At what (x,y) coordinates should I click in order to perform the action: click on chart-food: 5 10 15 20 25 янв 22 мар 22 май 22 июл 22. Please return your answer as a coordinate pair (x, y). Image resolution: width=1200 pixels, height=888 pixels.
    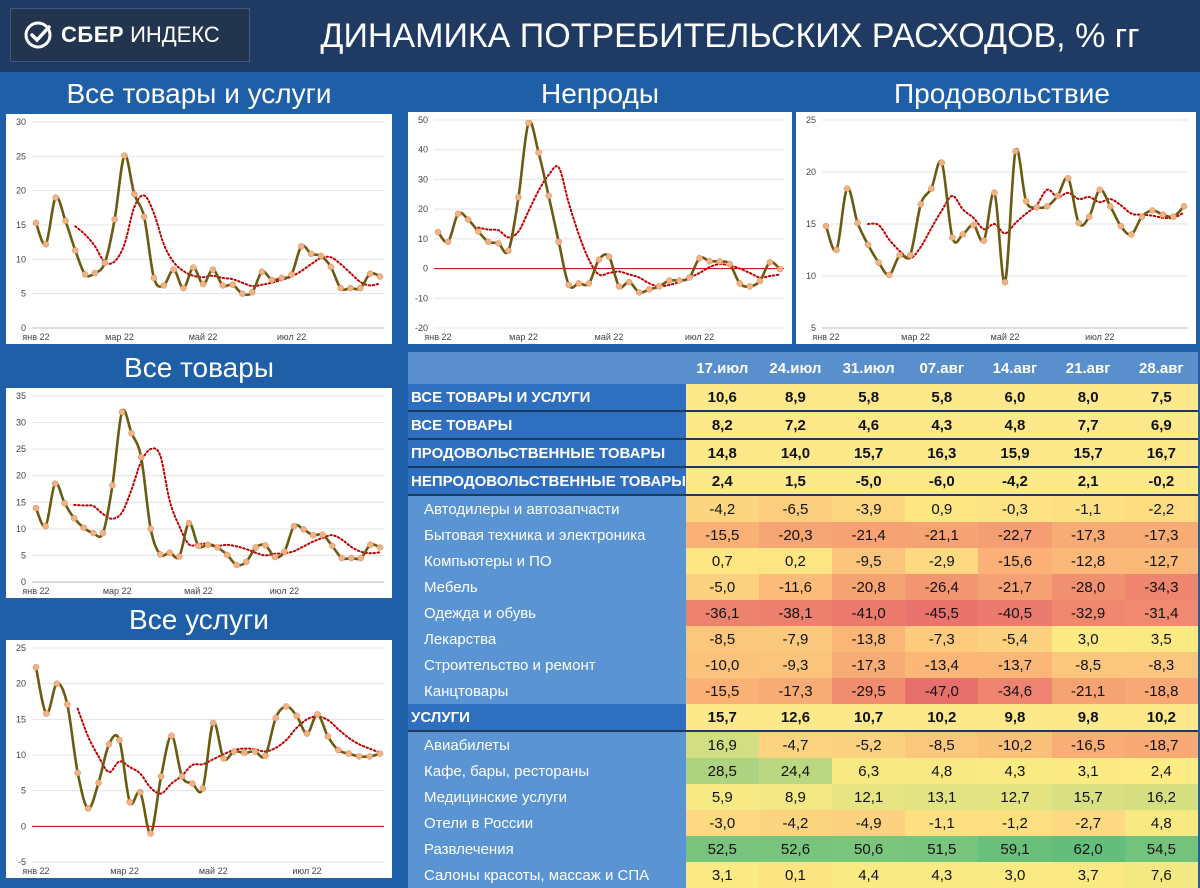
    Looking at the image, I should click on (996, 228).